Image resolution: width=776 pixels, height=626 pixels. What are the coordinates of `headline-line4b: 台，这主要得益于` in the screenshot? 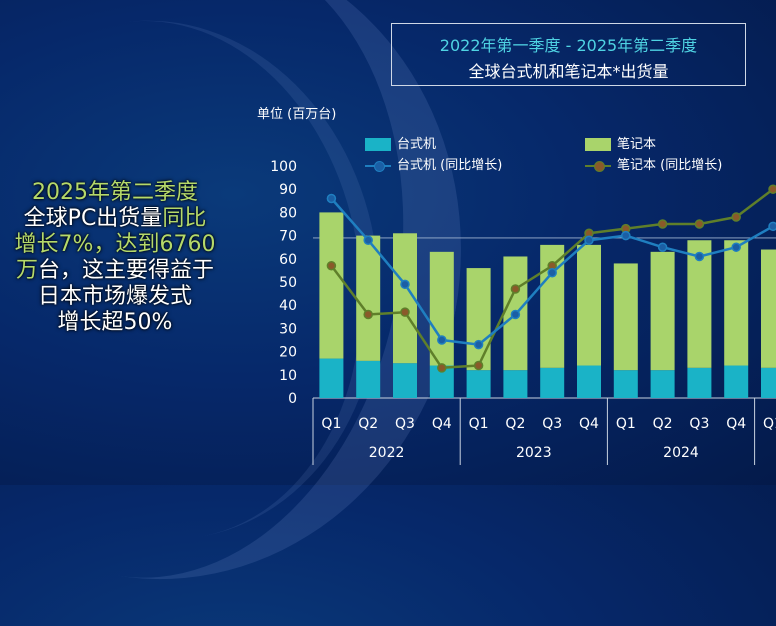 It's located at (126, 270).